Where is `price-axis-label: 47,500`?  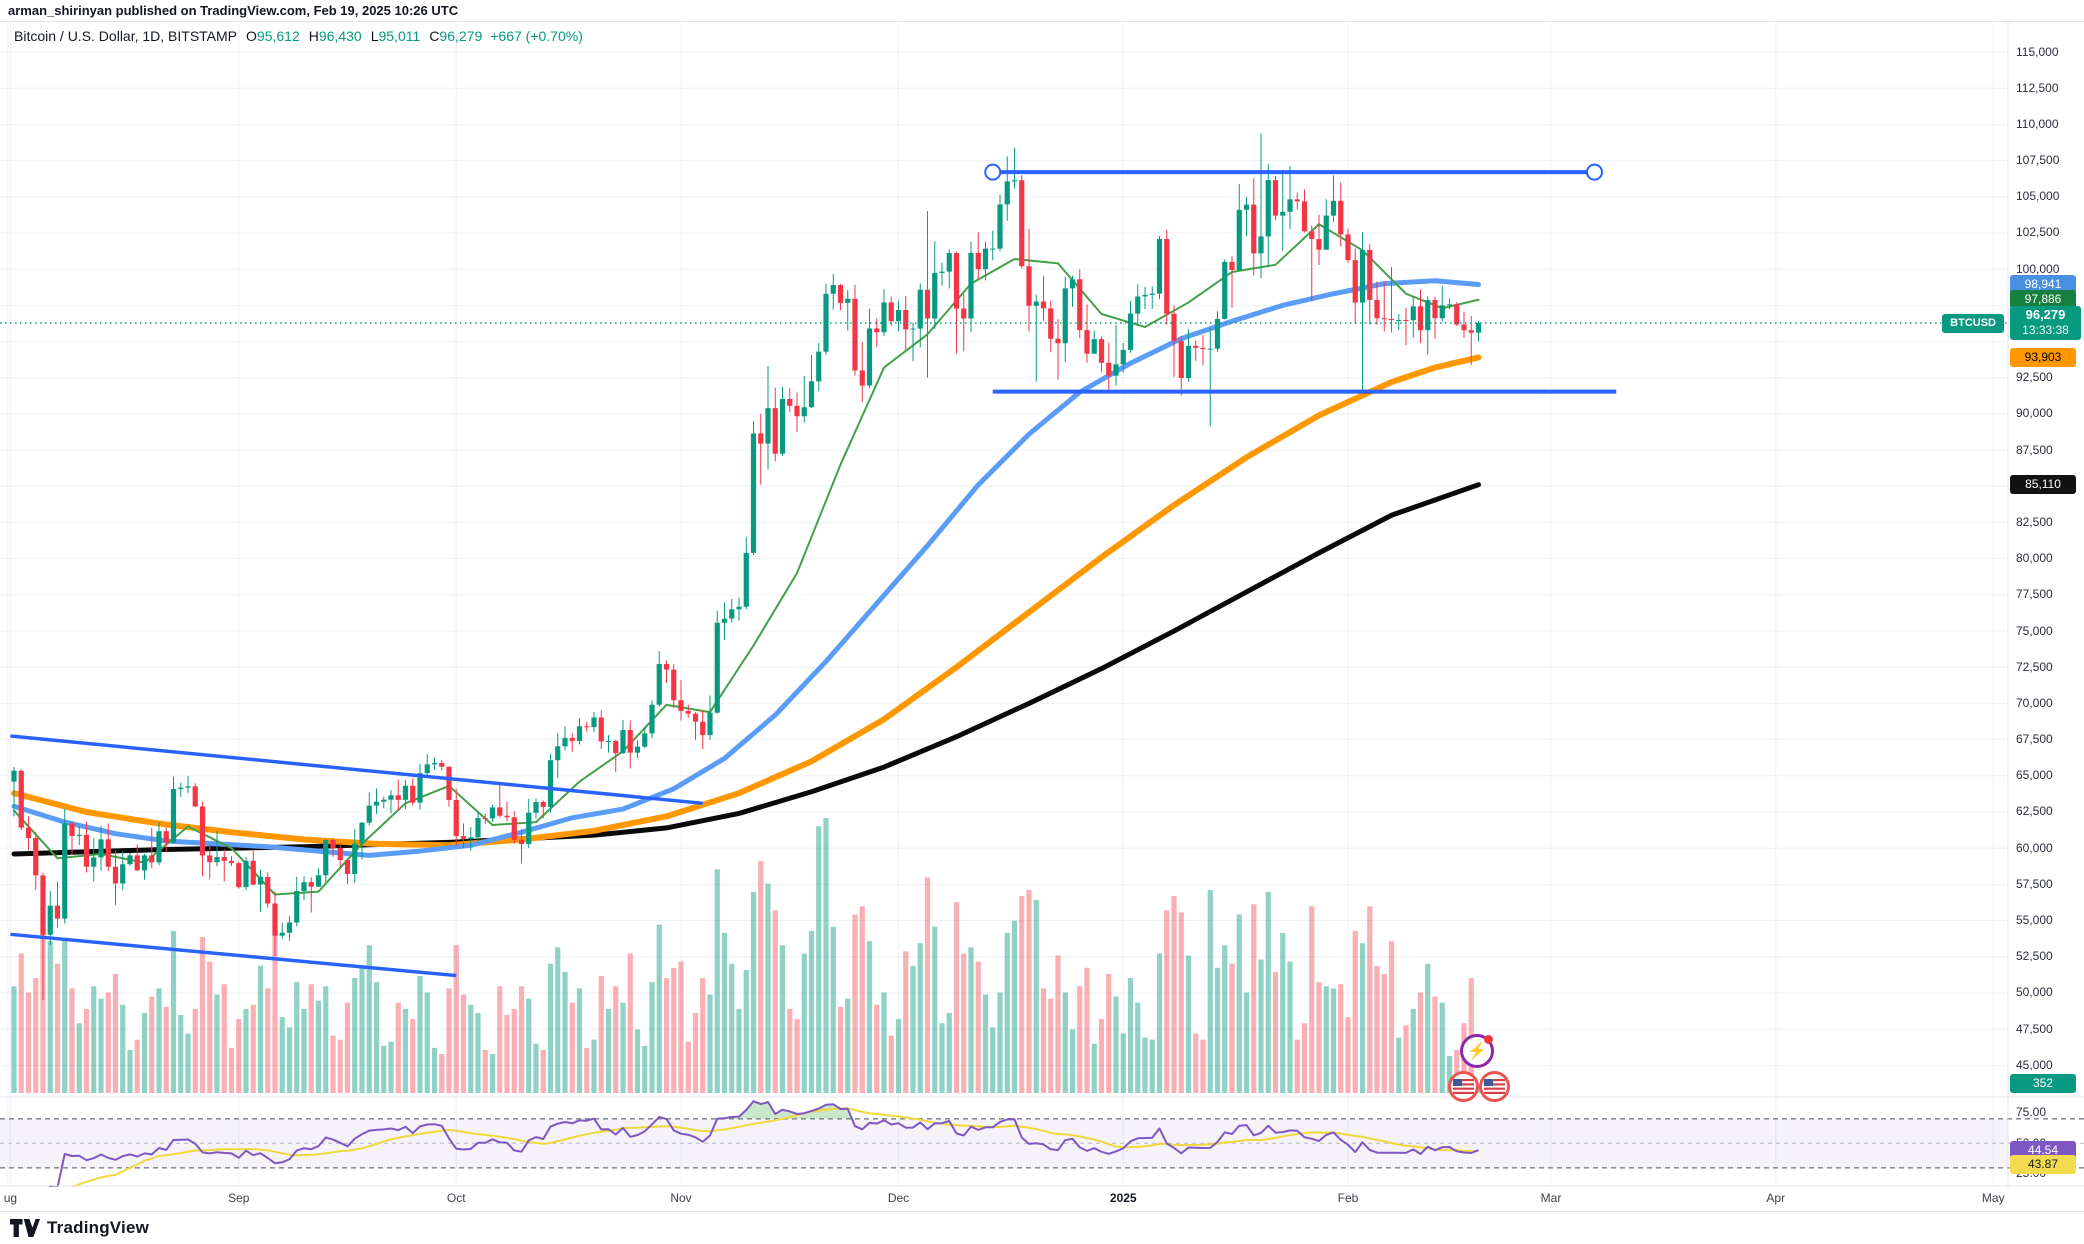 price-axis-label: 47,500 is located at coordinates (2034, 1029).